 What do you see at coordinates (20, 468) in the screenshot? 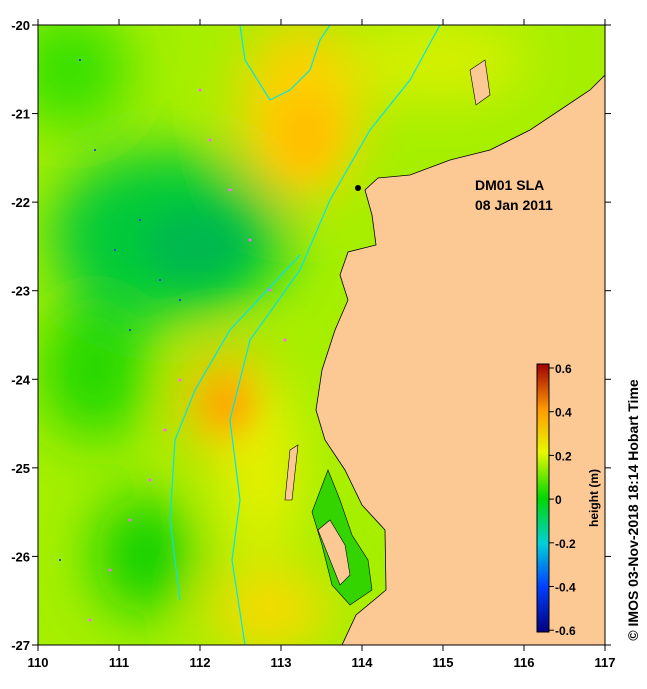
I see `y-tick-label: -25` at bounding box center [20, 468].